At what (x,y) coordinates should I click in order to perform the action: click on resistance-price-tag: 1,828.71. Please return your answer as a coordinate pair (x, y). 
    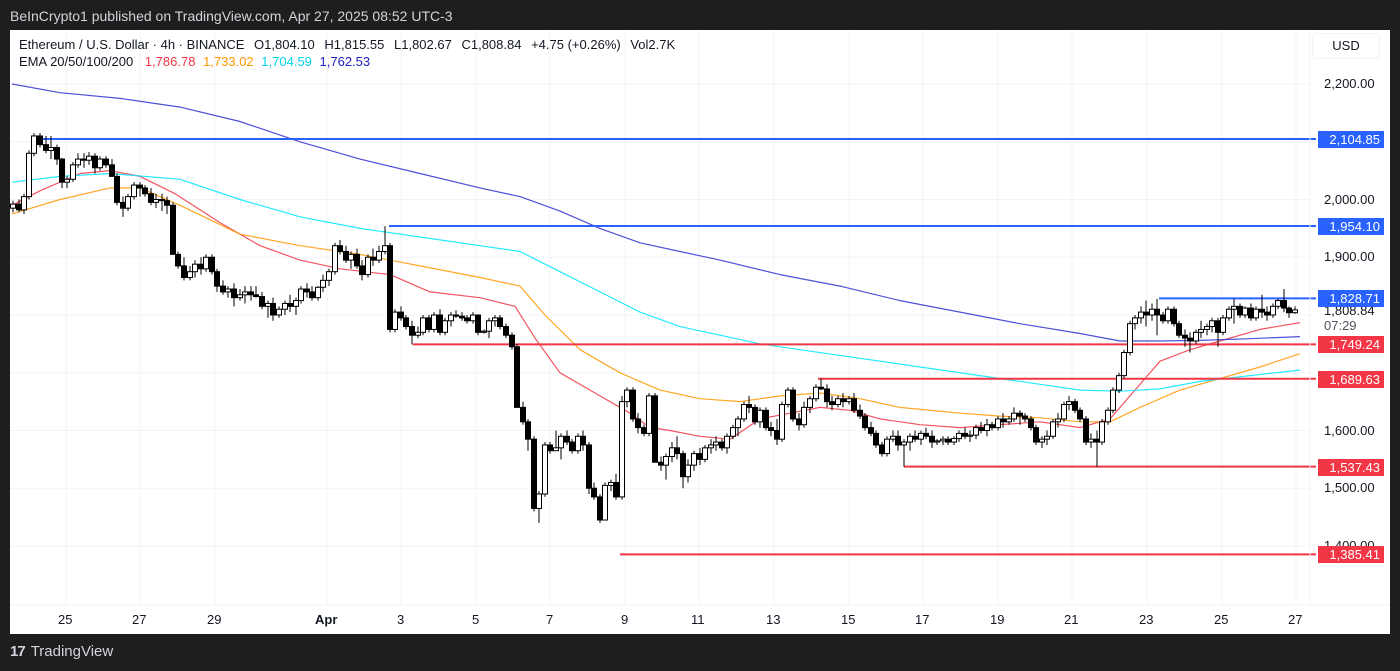
    Looking at the image, I should click on (1351, 299).